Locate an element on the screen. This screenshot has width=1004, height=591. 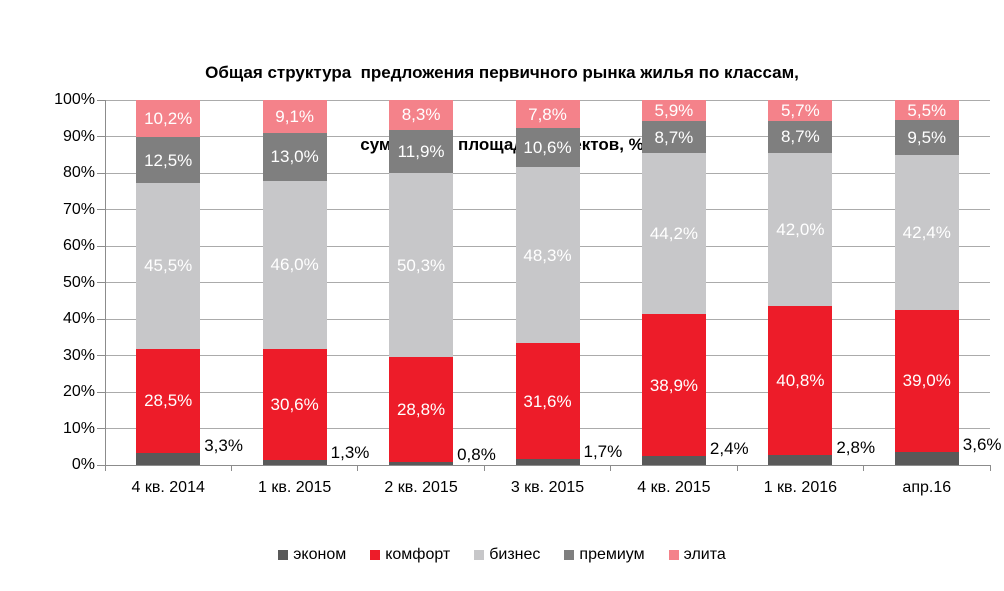
bar-segment-элита: 10,2% is located at coordinates (168, 119).